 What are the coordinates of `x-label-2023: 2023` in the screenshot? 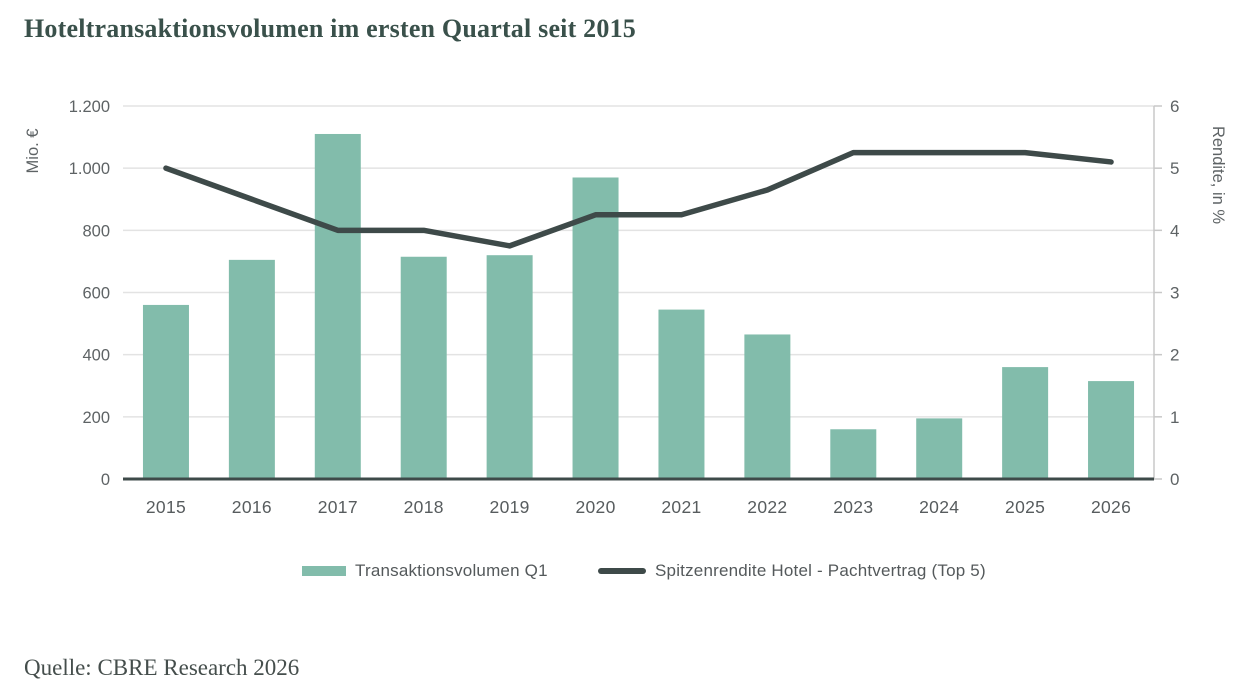 It's located at (853, 507).